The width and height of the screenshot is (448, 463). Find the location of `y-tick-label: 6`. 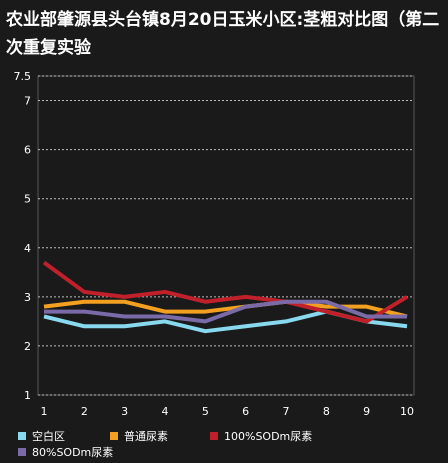

y-tick-label: 6 is located at coordinates (27, 150).